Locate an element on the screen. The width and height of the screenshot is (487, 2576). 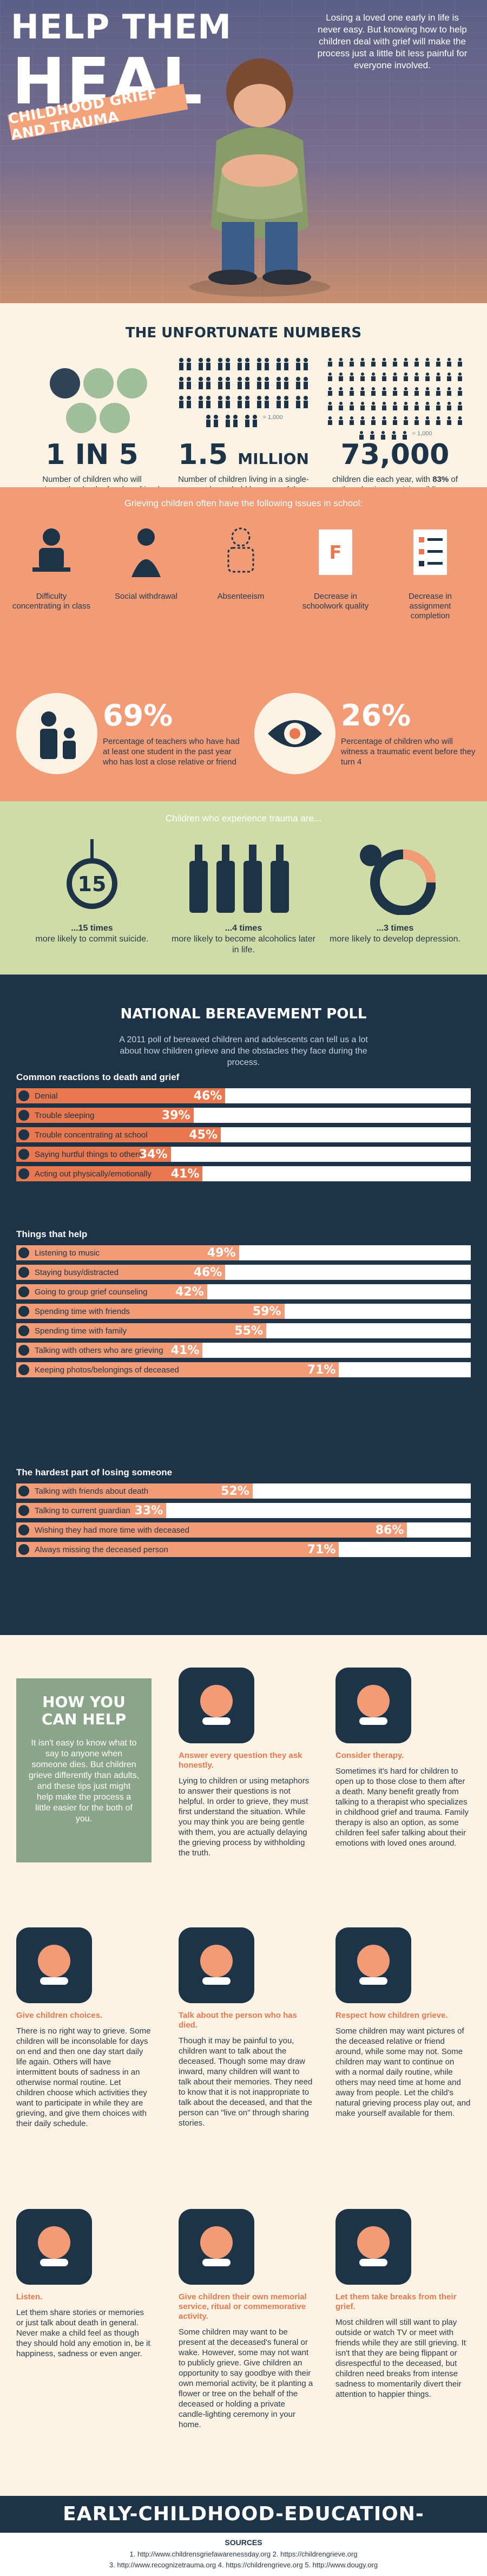
withdrawn-person-icon is located at coordinates (146, 552).